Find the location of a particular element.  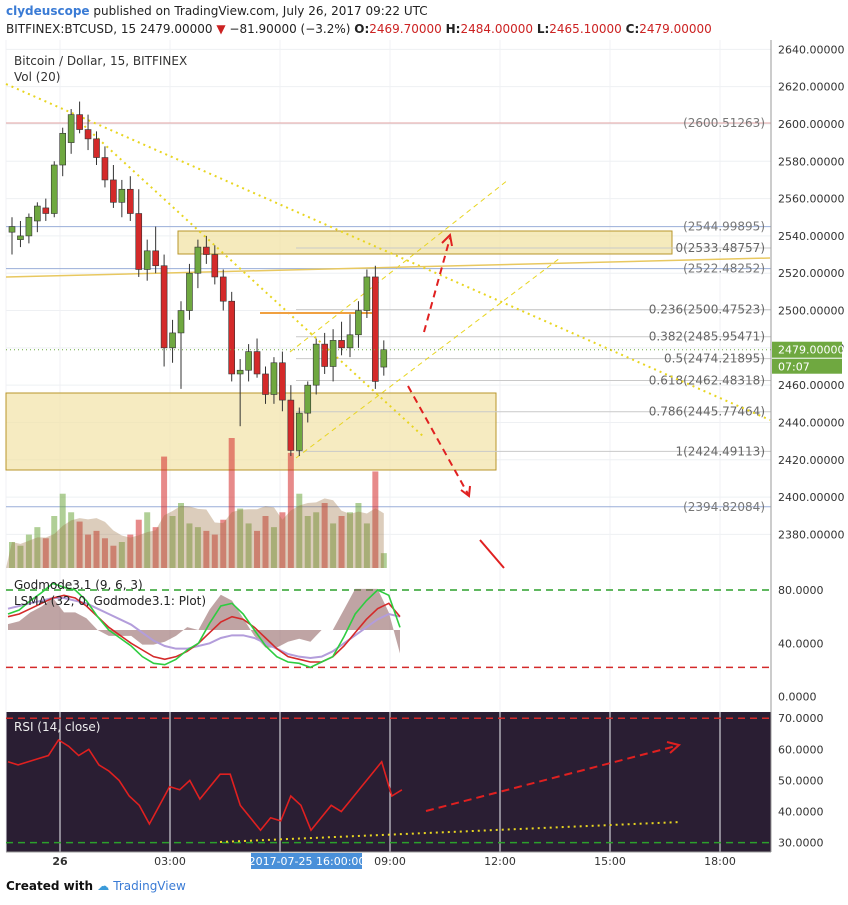

footer: Created with ☁ TradingView is located at coordinates (96, 886).